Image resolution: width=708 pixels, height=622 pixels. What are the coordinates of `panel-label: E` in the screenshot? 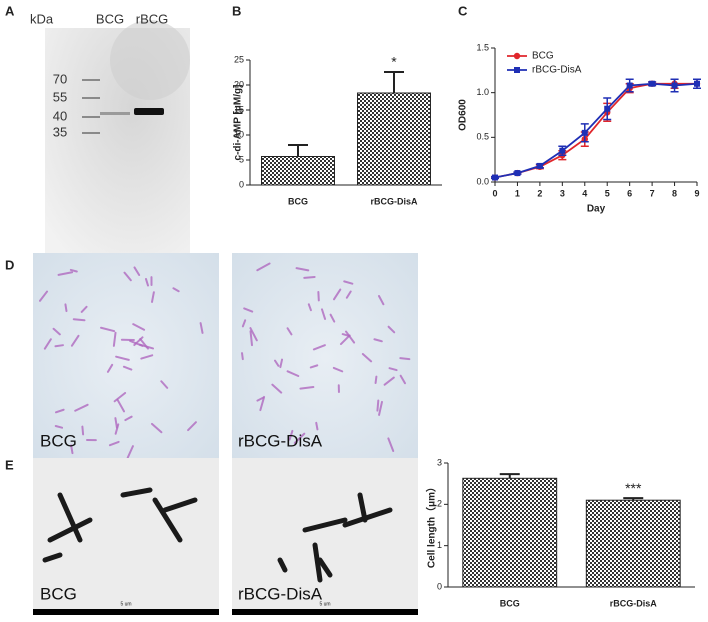 It's located at (9, 464).